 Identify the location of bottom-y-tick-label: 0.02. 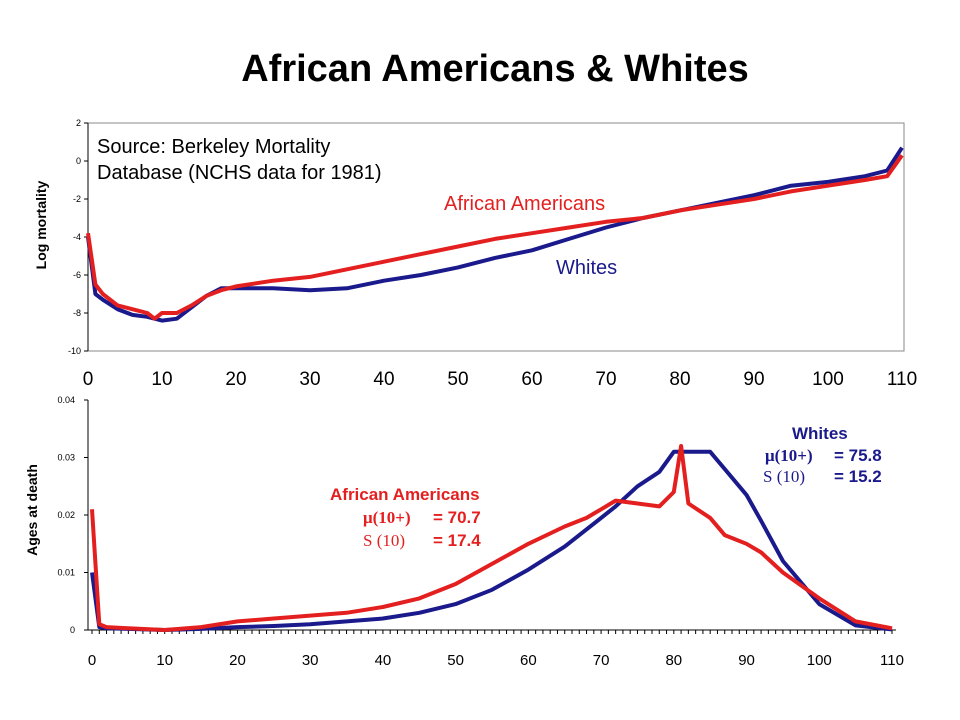
(66, 515).